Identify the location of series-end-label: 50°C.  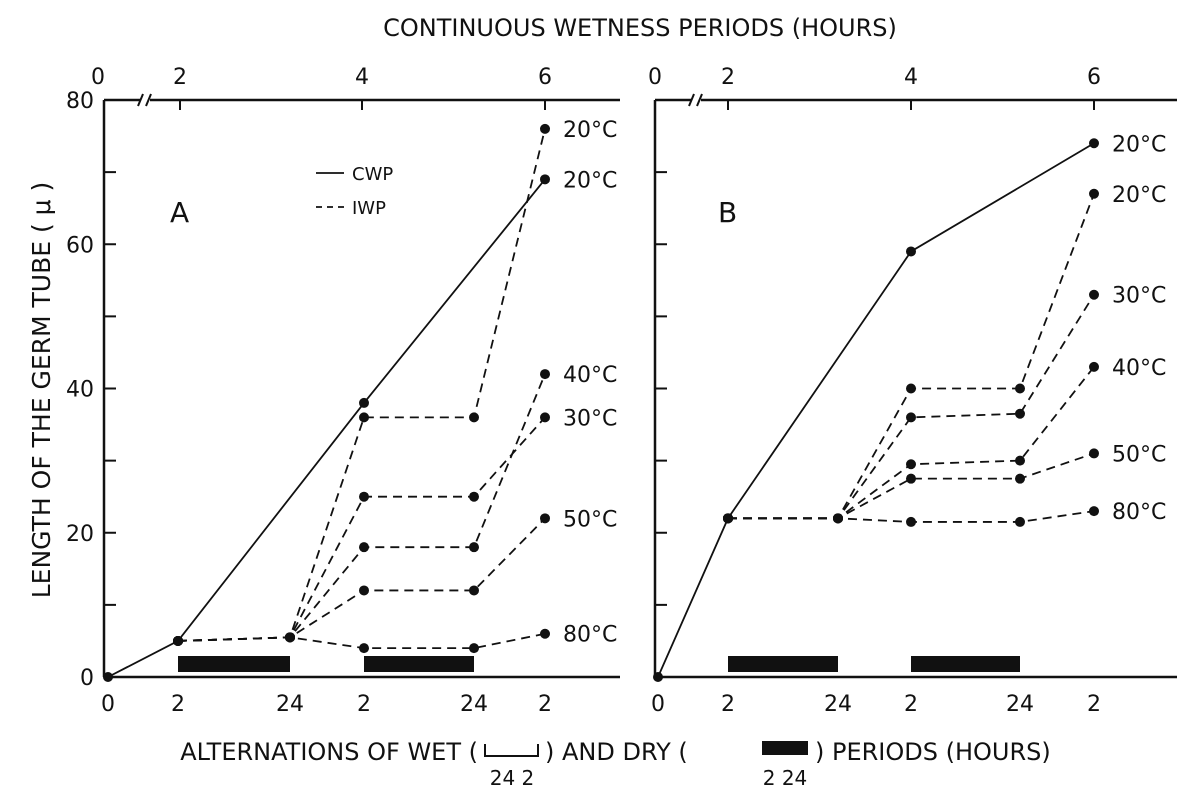
(1139, 454).